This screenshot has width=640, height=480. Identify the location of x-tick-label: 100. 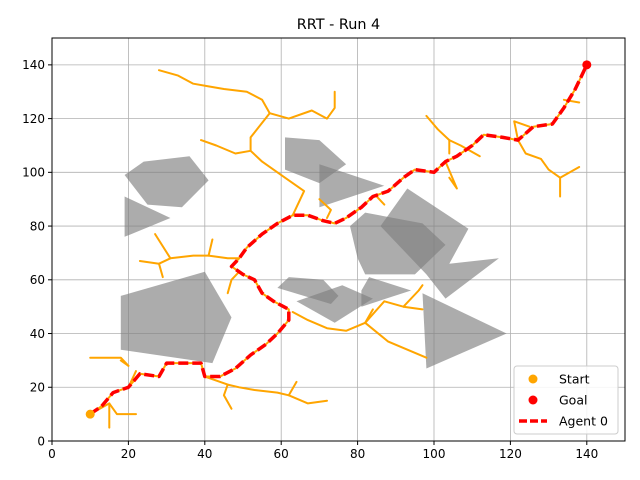
(434, 454).